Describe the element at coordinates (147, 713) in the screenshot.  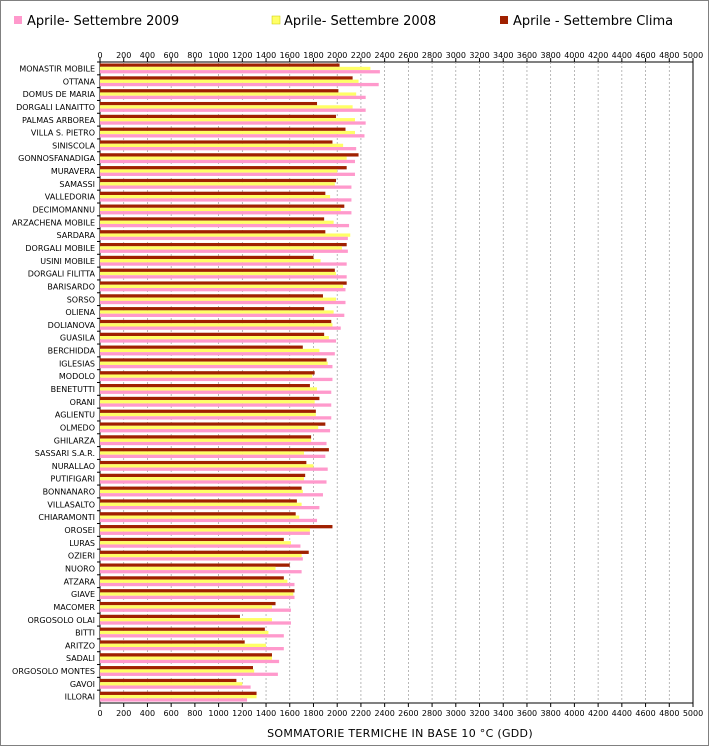
I see `tick-label-bottom: 400` at that location.